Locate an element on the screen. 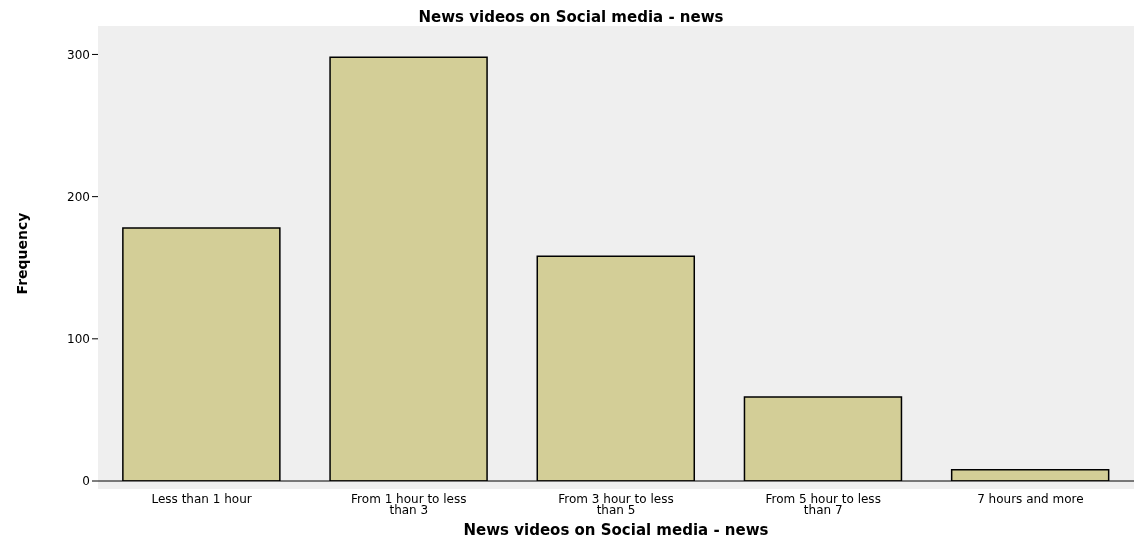 This screenshot has width=1142, height=555. chart-title: News videos on Social media - news is located at coordinates (571, 17).